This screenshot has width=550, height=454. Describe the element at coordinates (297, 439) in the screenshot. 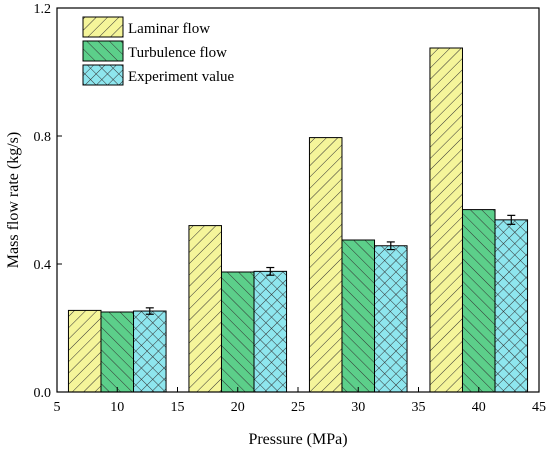

I see `x-axis-title: Pressure (MPa)` at that location.